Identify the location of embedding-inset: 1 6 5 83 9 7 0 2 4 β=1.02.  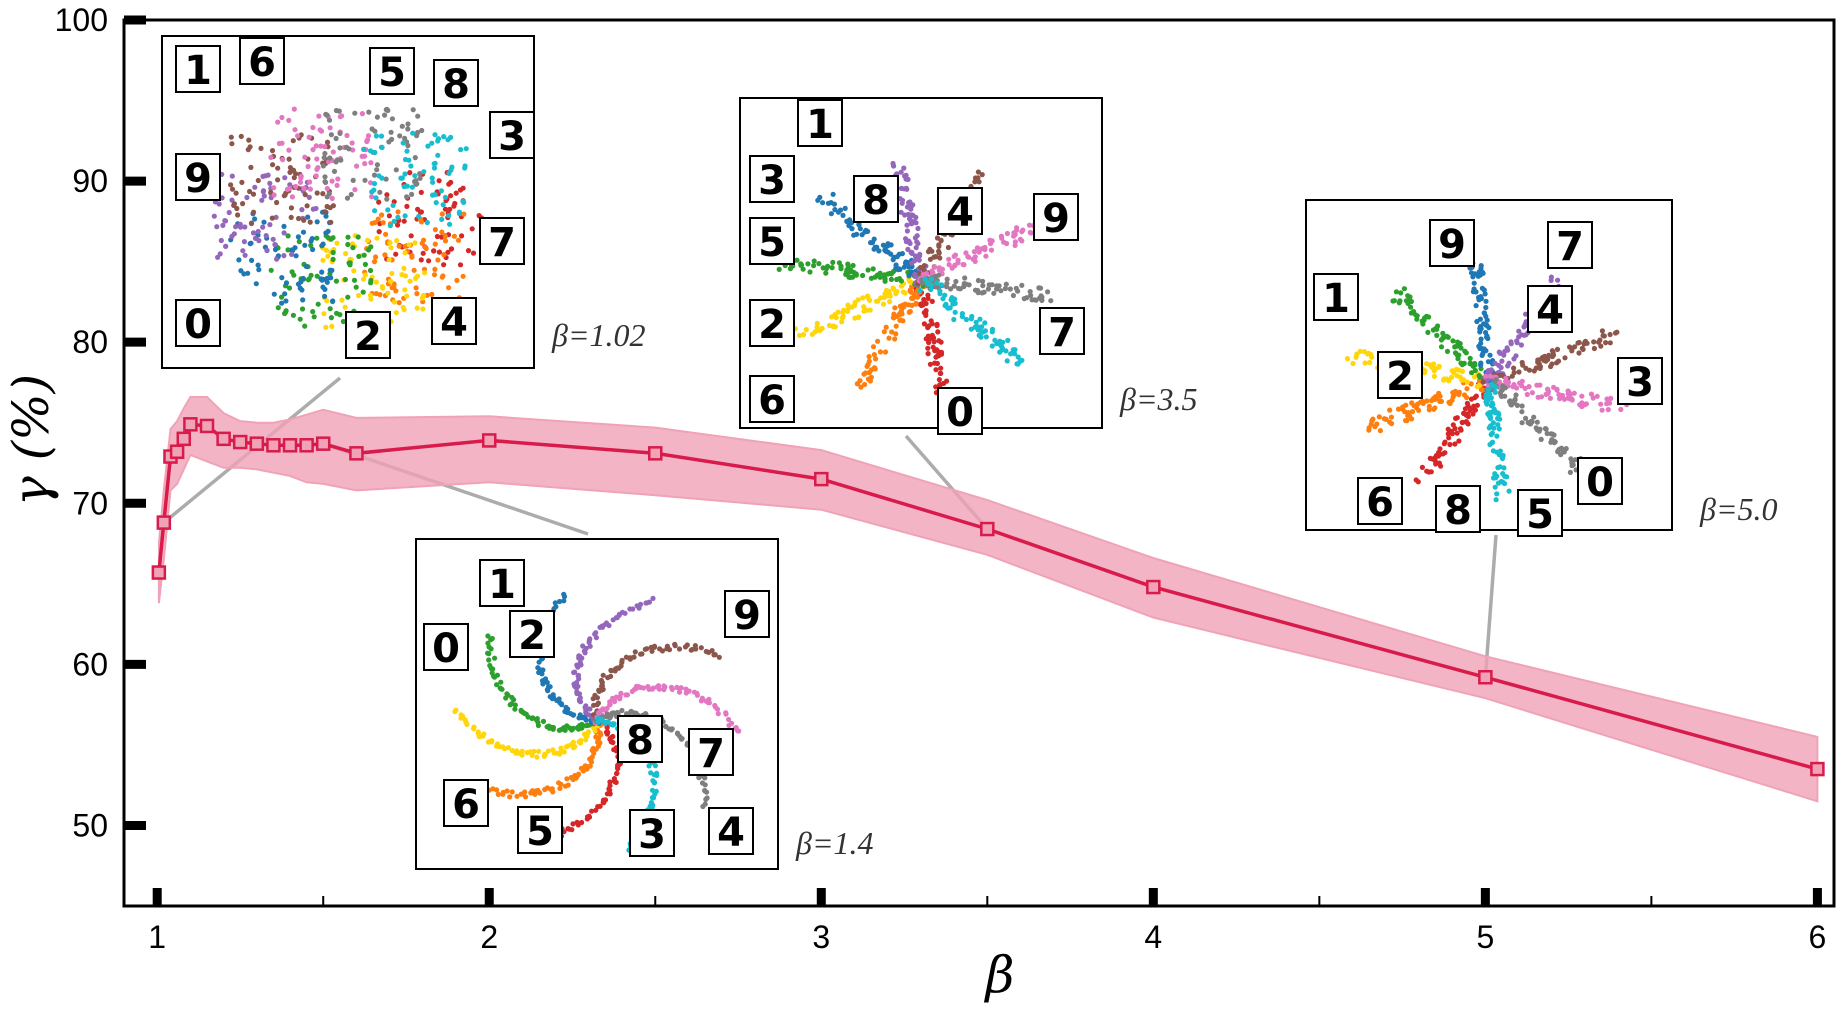
(403, 202).